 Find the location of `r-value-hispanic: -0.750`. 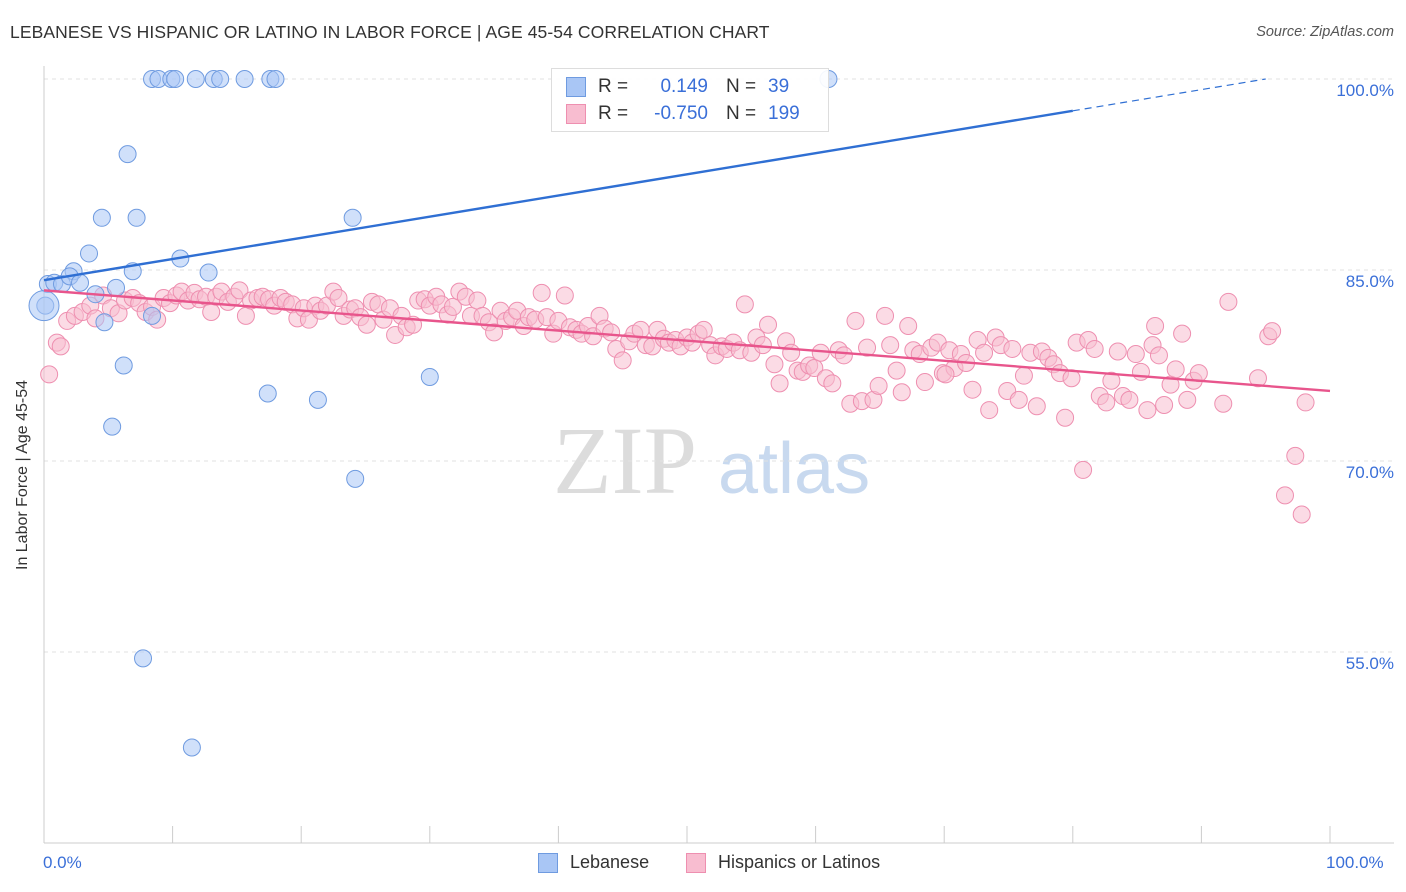

r-value-hispanic: -0.750 is located at coordinates (681, 113).